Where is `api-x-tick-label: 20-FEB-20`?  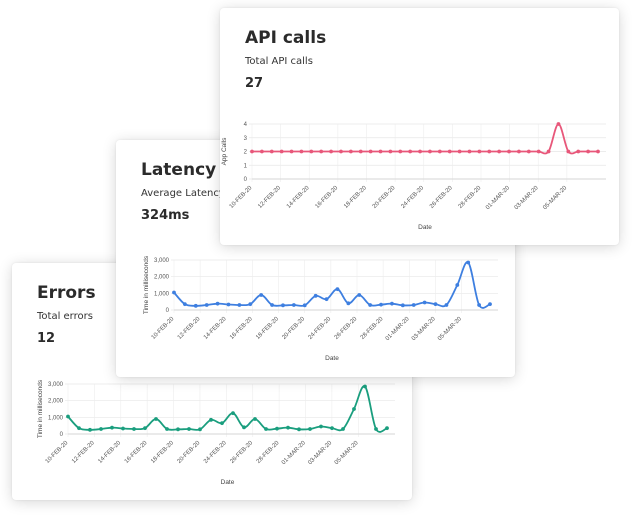
api-x-tick-label: 20-FEB-20 is located at coordinates (384, 197).